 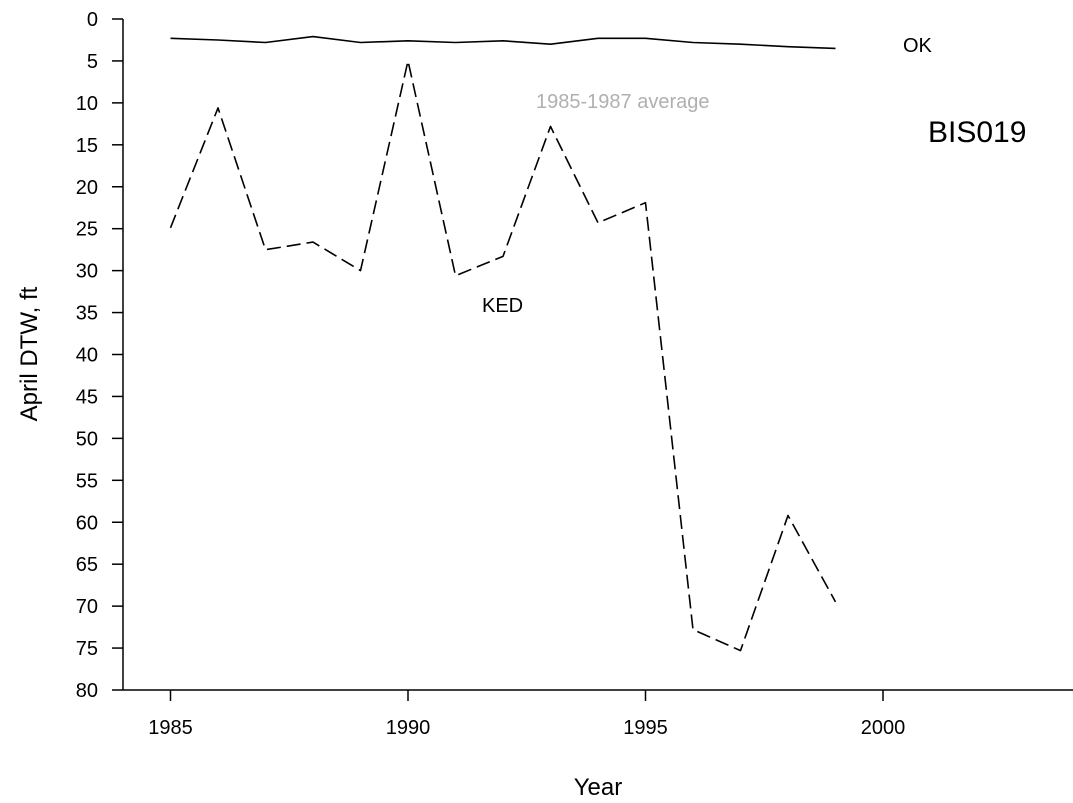 I want to click on x-tick-label: 1985, so click(x=170, y=728).